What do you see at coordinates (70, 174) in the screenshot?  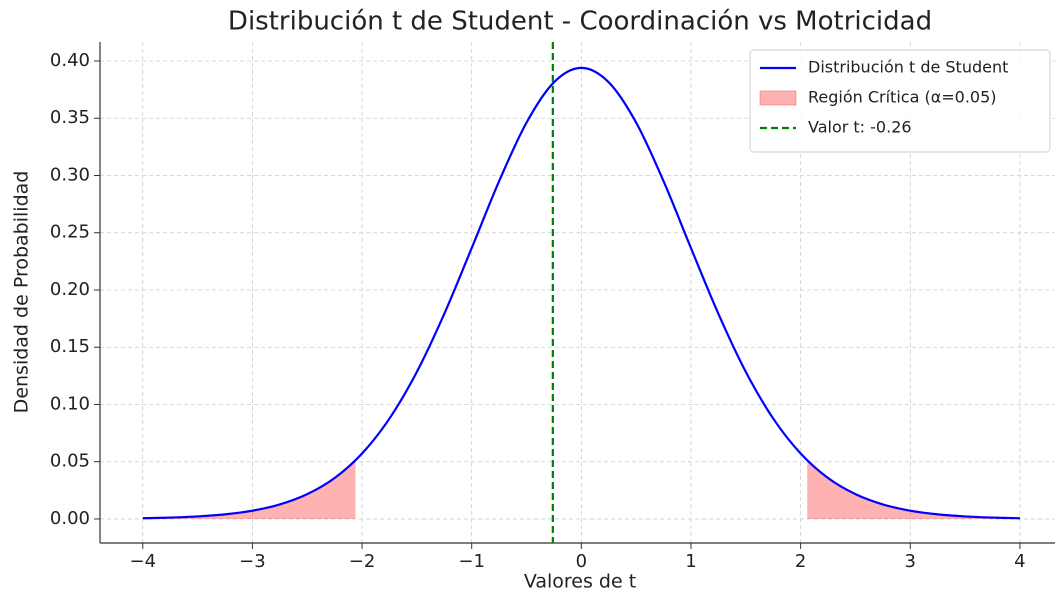 I see `y-tick-label: 0.30` at bounding box center [70, 174].